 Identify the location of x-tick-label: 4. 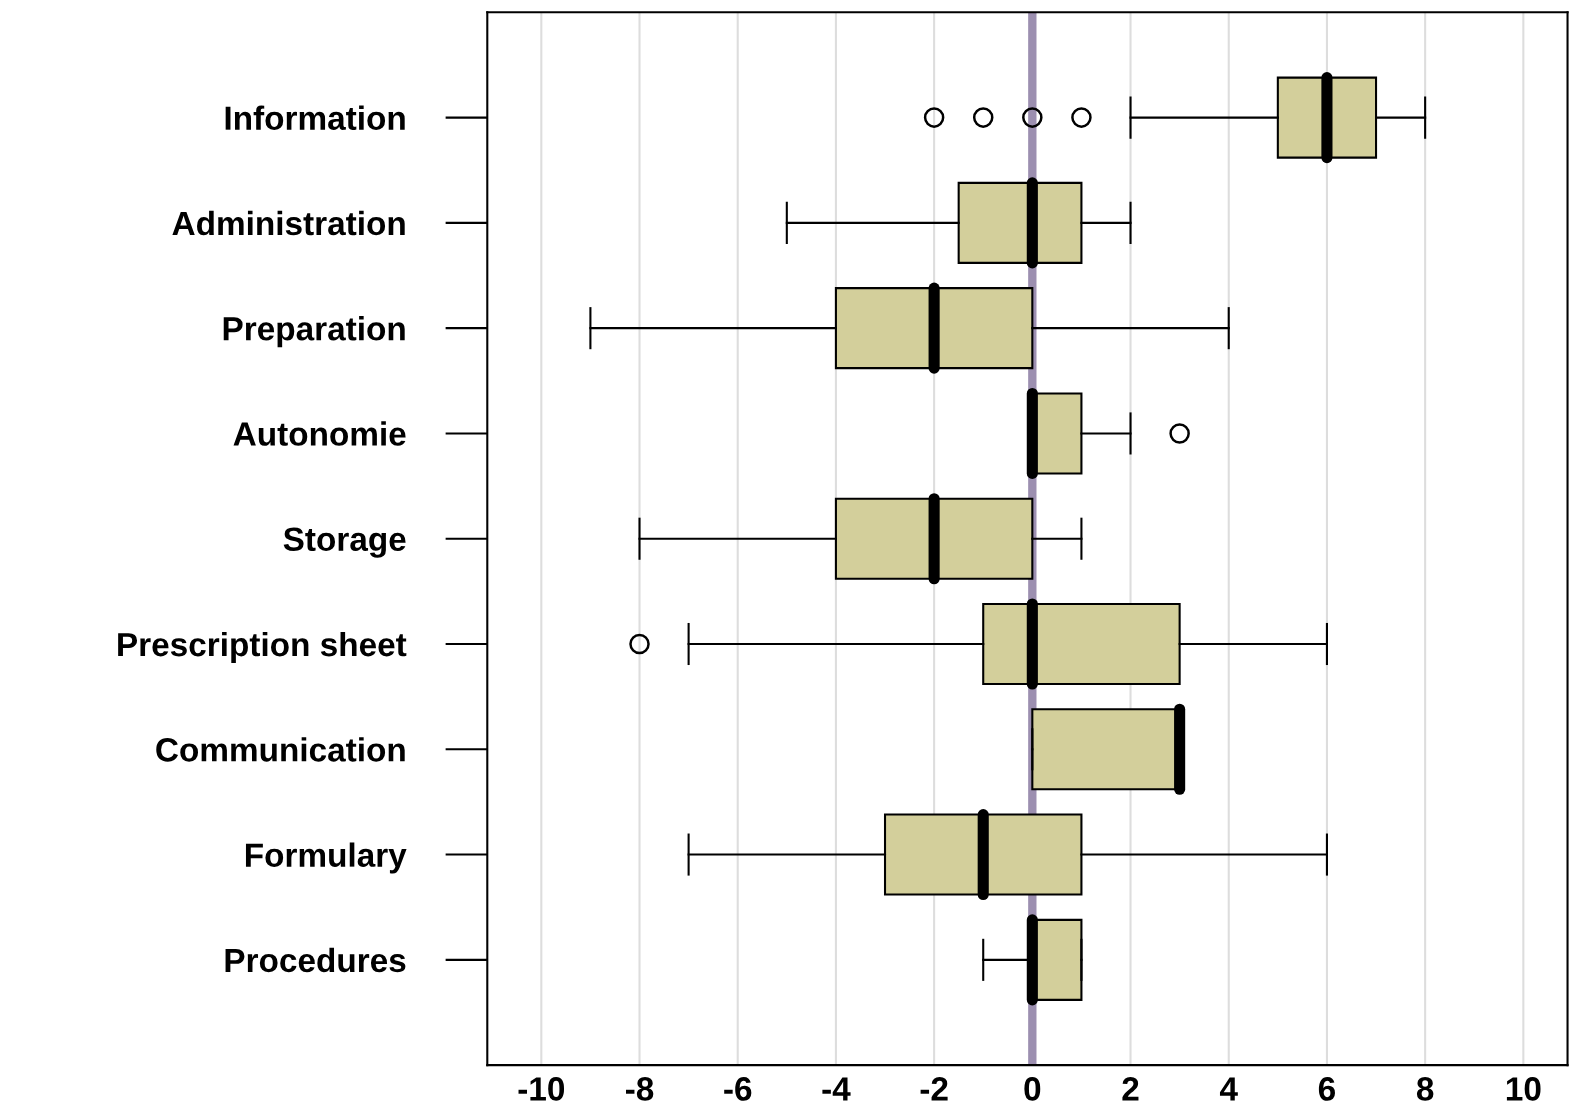
(1228, 1089).